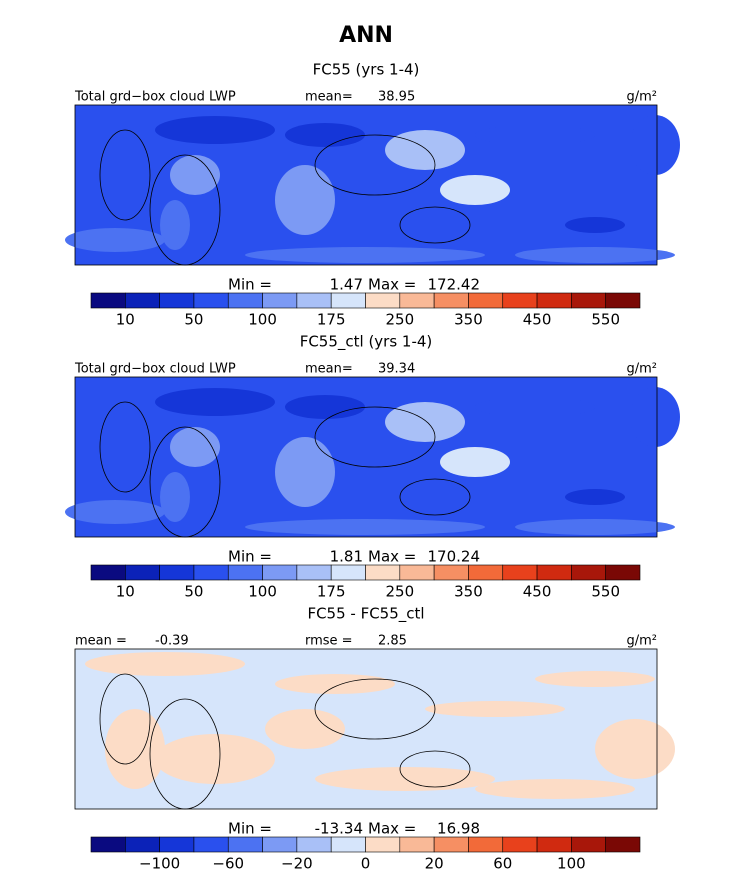 Image resolution: width=733 pixels, height=882 pixels. I want to click on stat-label: mean =, so click(101, 641).